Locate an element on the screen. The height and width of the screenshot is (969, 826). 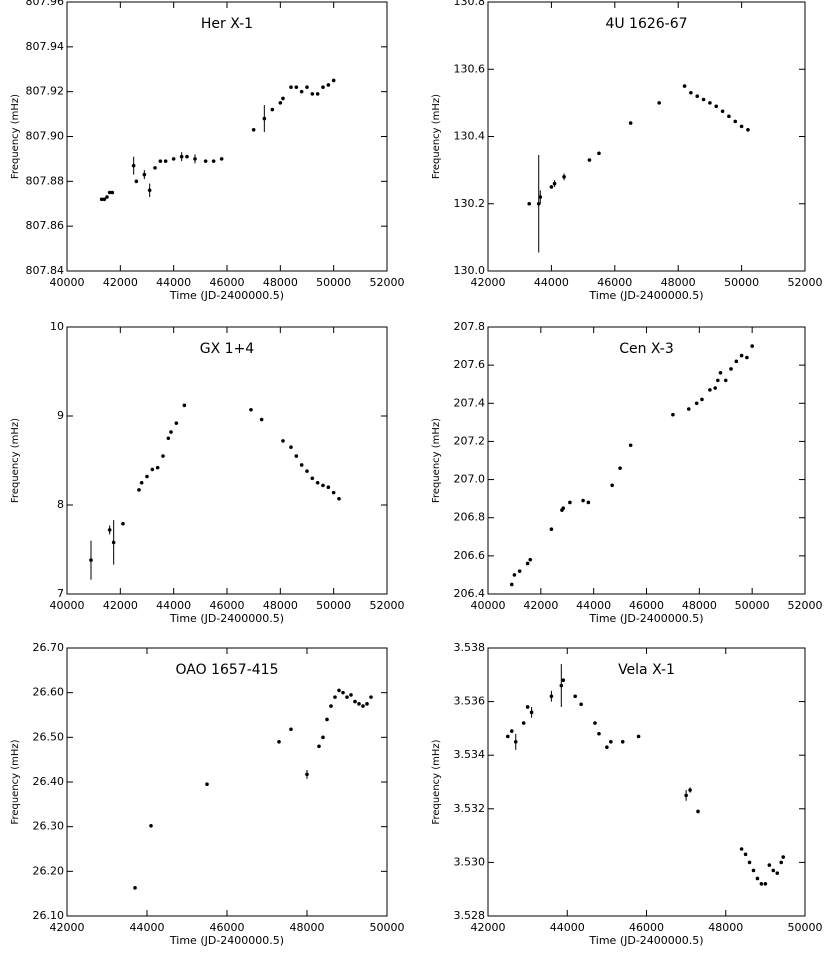
y-tick-label: 807.84 is located at coordinates (45, 270).